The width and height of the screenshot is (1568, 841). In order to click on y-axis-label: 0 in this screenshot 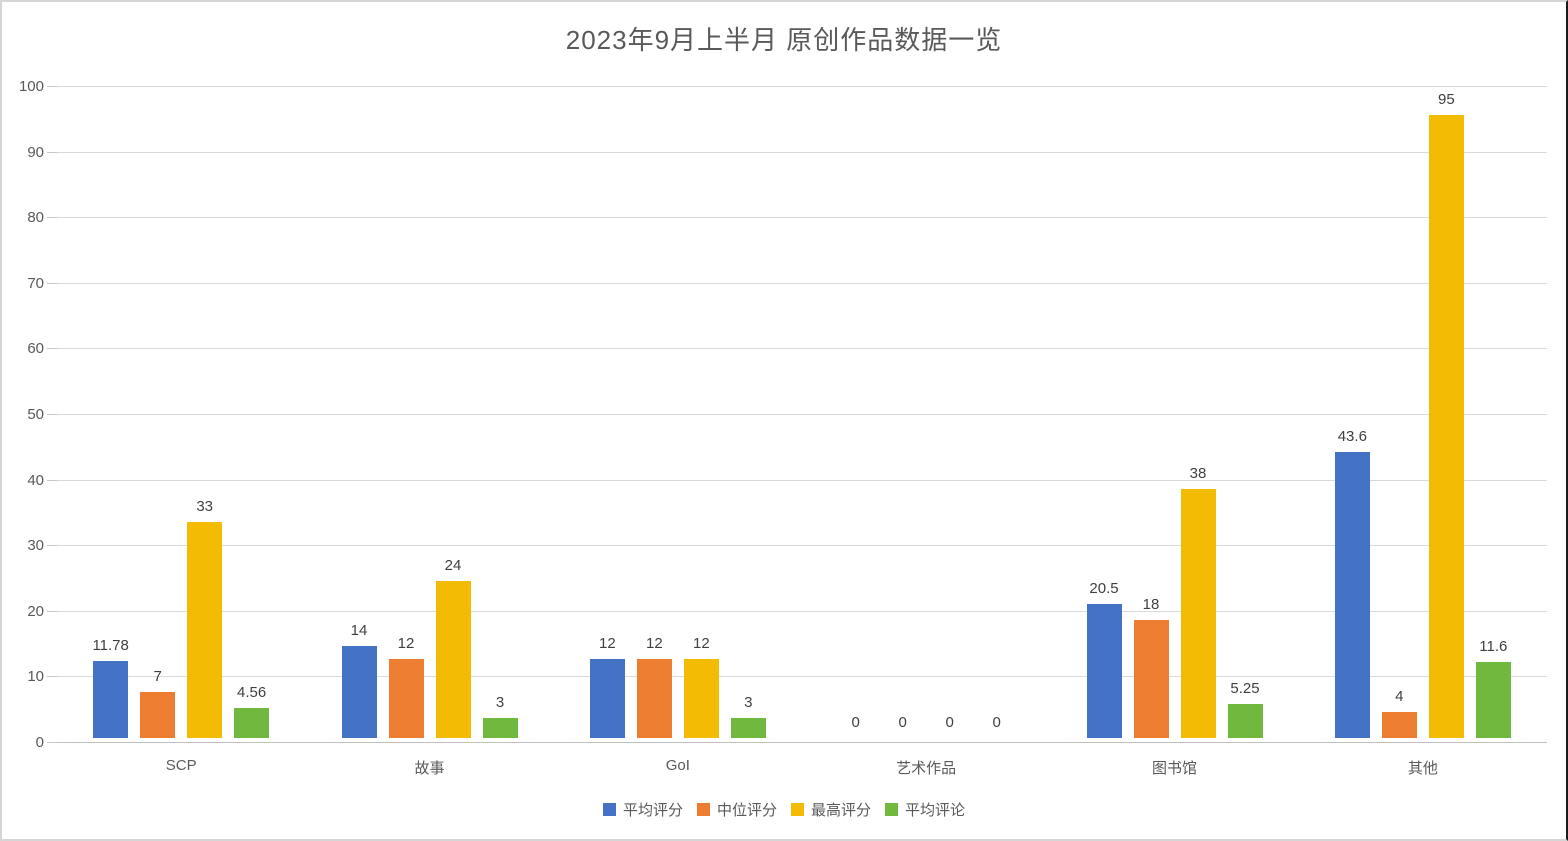, I will do `click(39, 742)`.